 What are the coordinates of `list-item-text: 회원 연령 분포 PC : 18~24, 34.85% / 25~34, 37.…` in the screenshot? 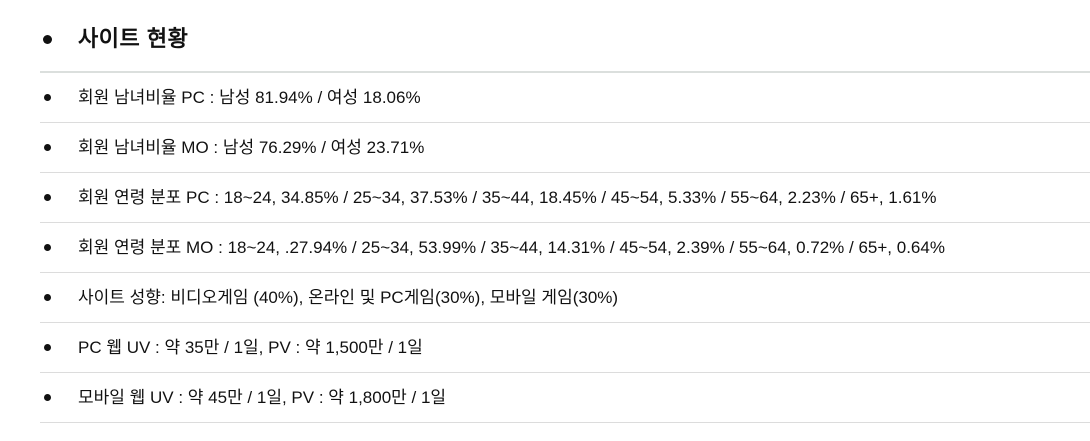 It's located at (507, 197).